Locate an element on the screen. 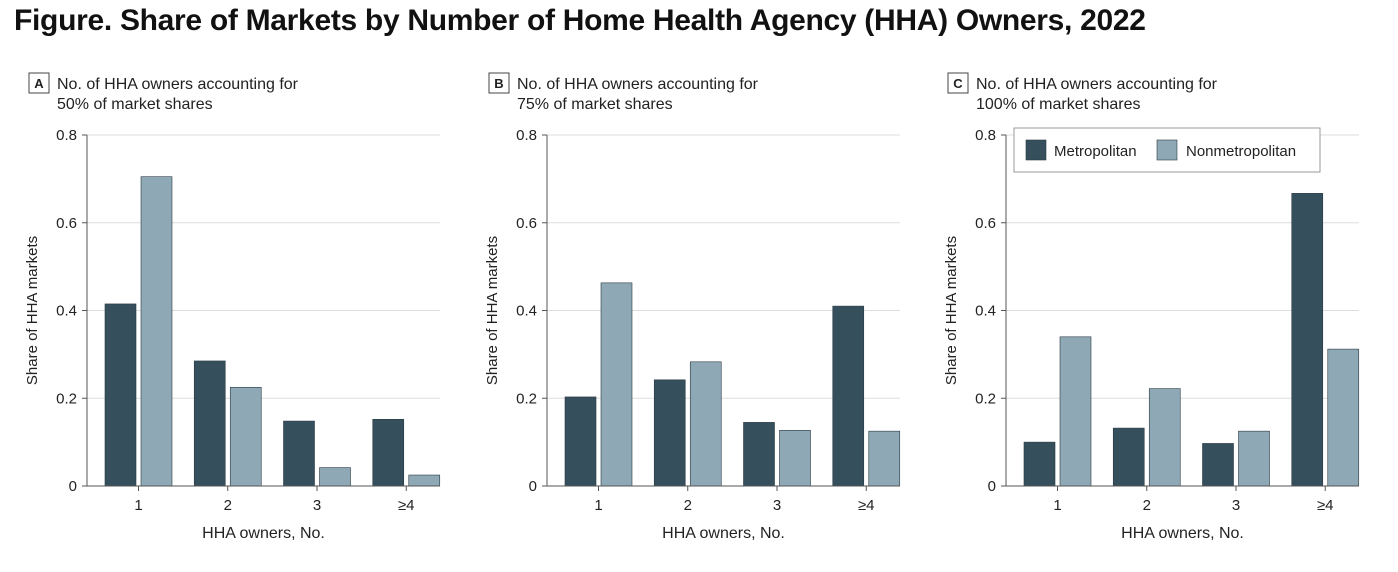 The width and height of the screenshot is (1398, 572). panel-letter: B is located at coordinates (498, 83).